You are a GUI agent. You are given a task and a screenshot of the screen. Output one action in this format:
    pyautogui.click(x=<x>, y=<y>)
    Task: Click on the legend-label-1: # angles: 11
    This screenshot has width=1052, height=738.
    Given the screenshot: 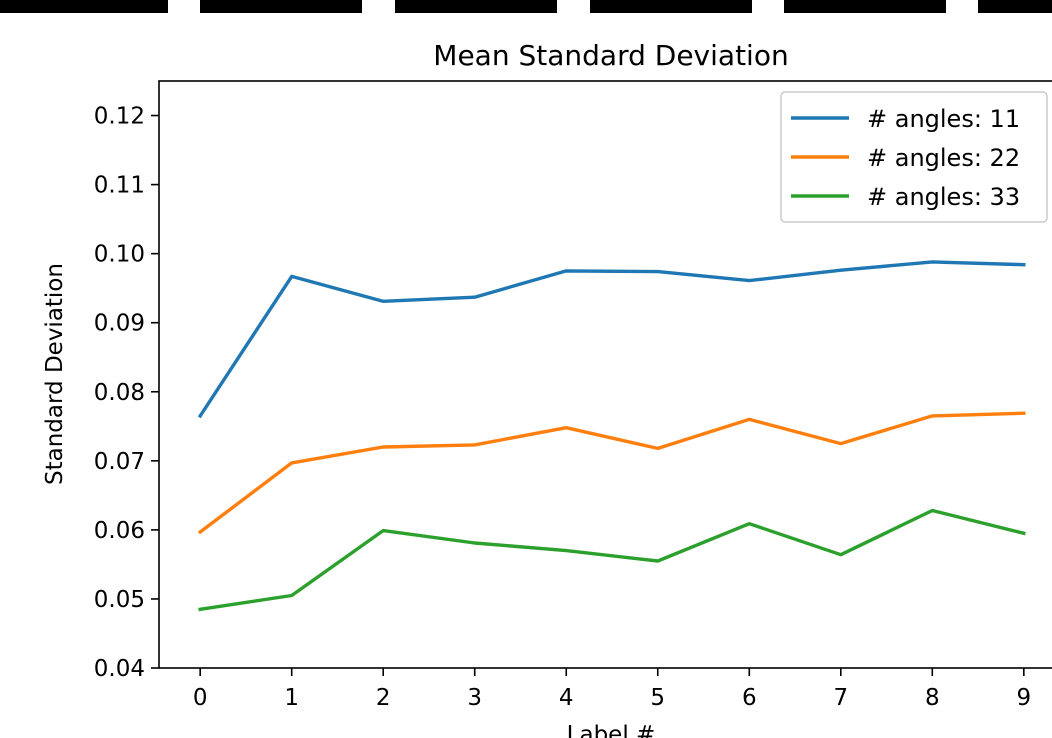 What is the action you would take?
    pyautogui.click(x=943, y=119)
    